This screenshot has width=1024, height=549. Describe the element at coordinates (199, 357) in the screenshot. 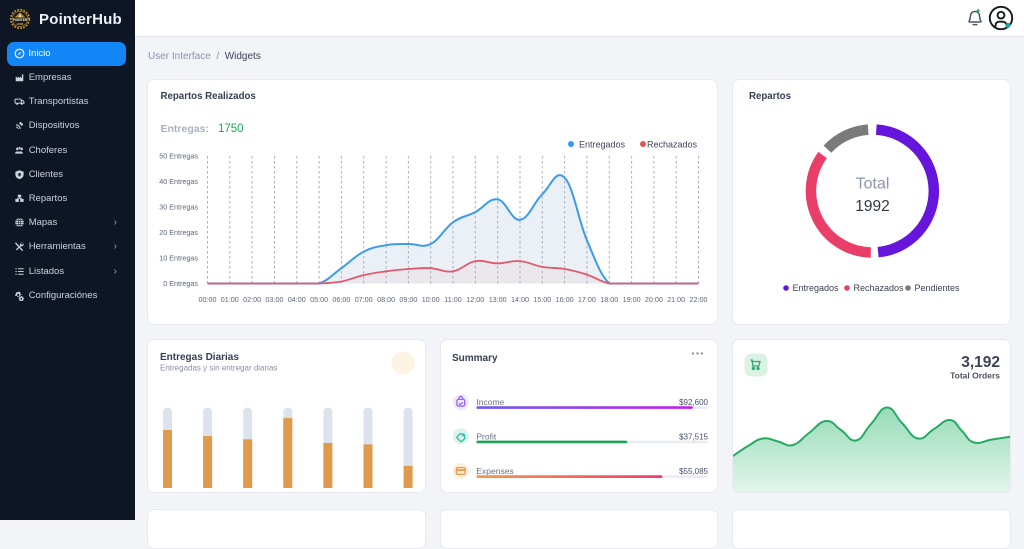

I see `svg-text: Entregas Diarias` at that location.